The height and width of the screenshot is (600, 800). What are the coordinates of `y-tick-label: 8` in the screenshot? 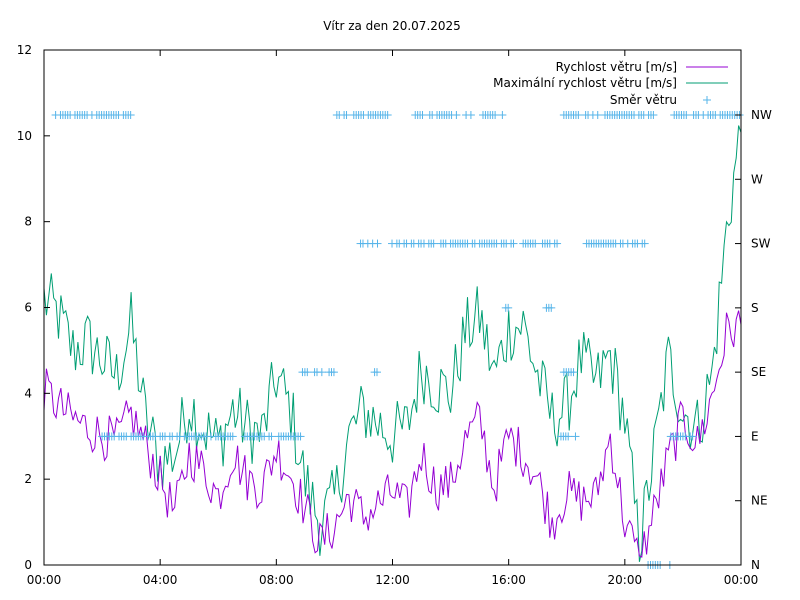 It's located at (28, 222).